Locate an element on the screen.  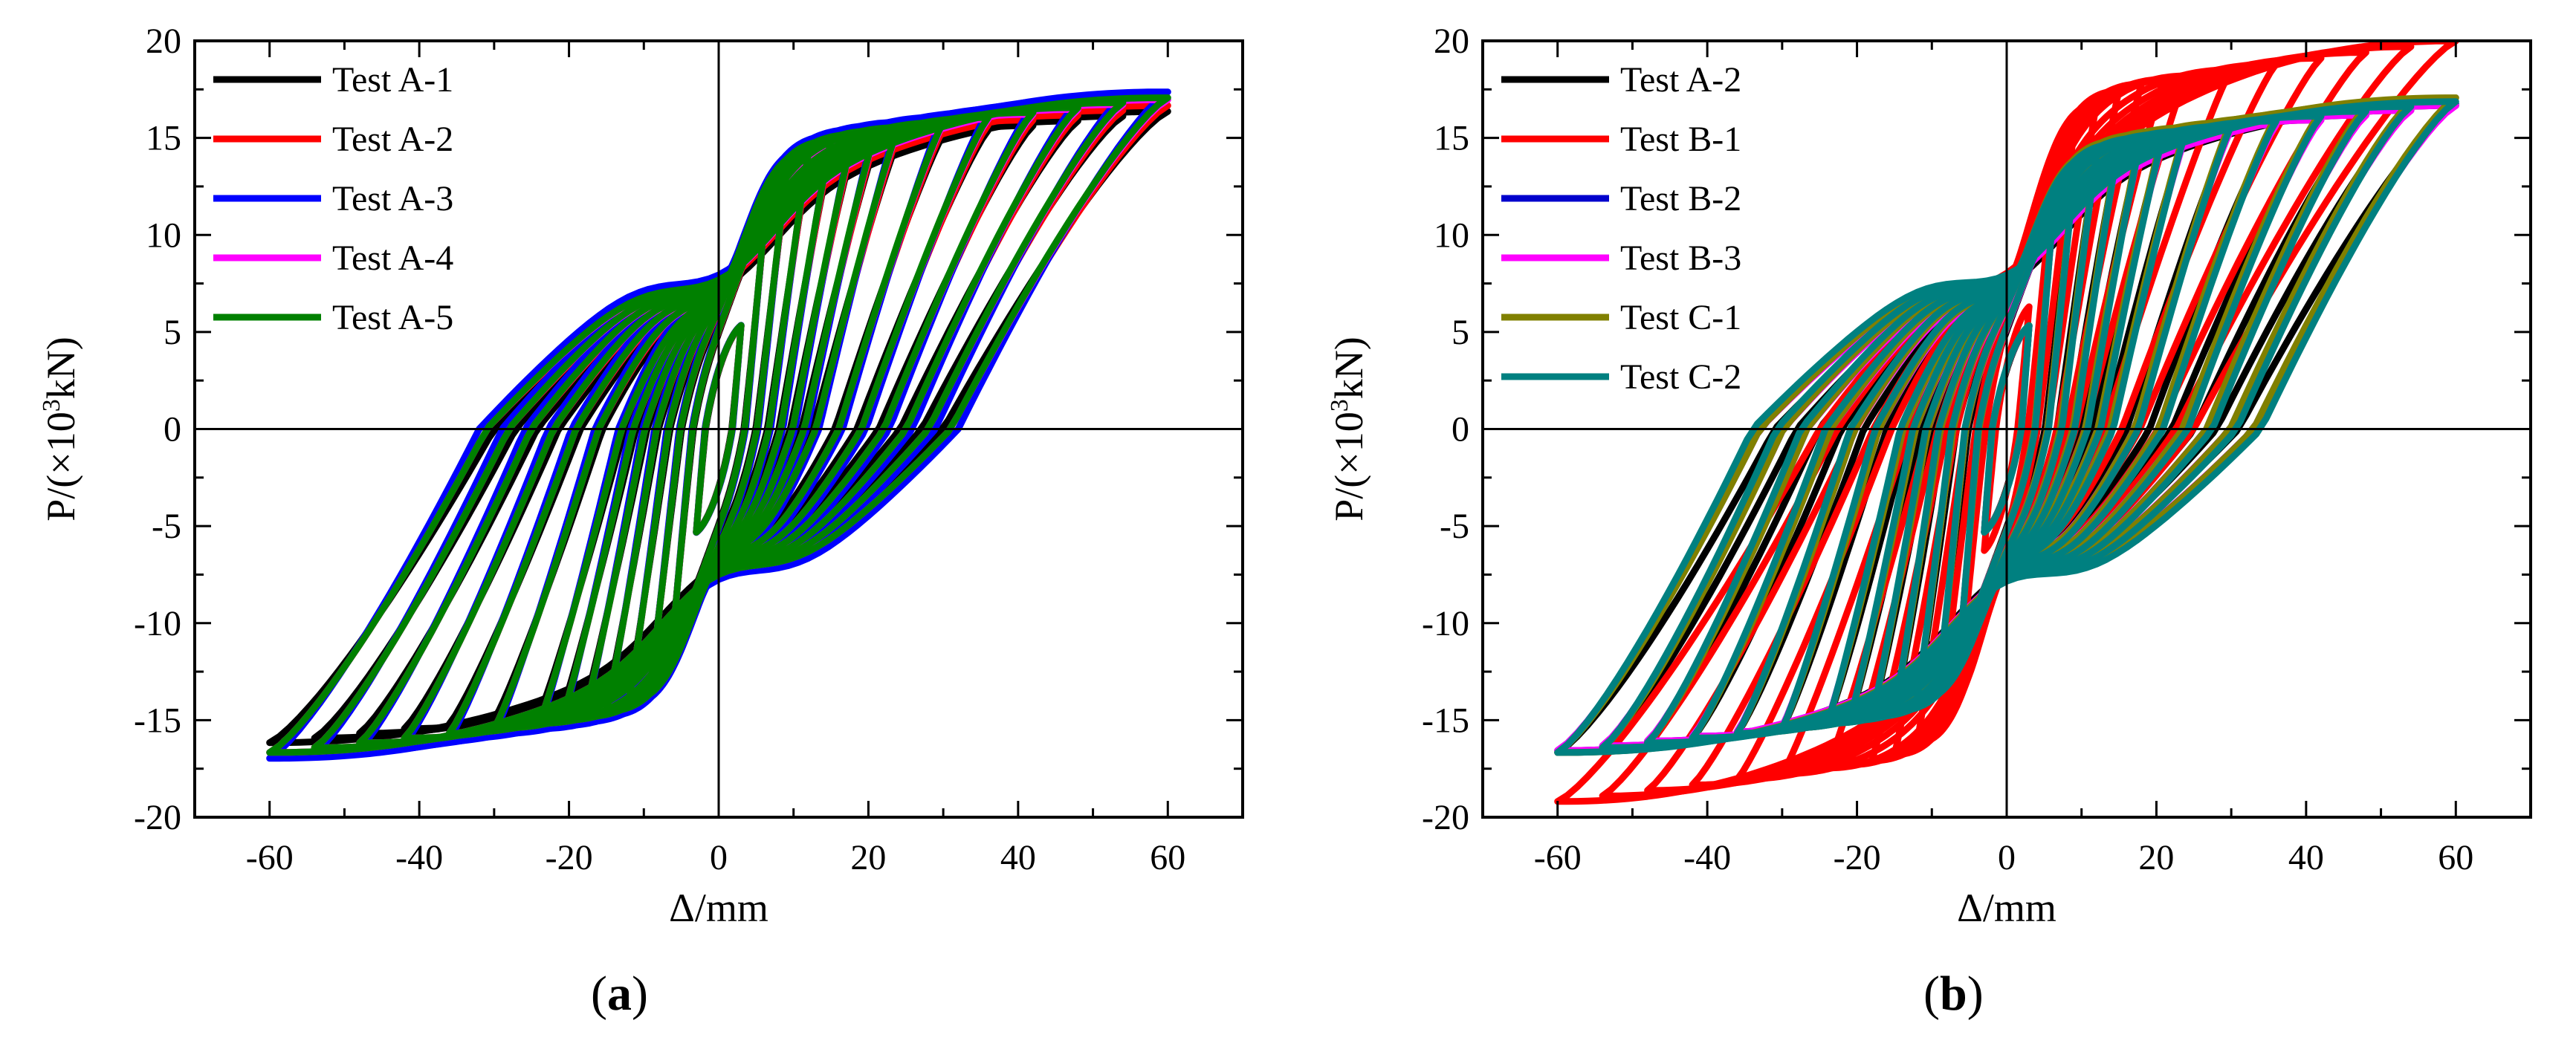
legend-item: Test B-1 is located at coordinates (1621, 140).